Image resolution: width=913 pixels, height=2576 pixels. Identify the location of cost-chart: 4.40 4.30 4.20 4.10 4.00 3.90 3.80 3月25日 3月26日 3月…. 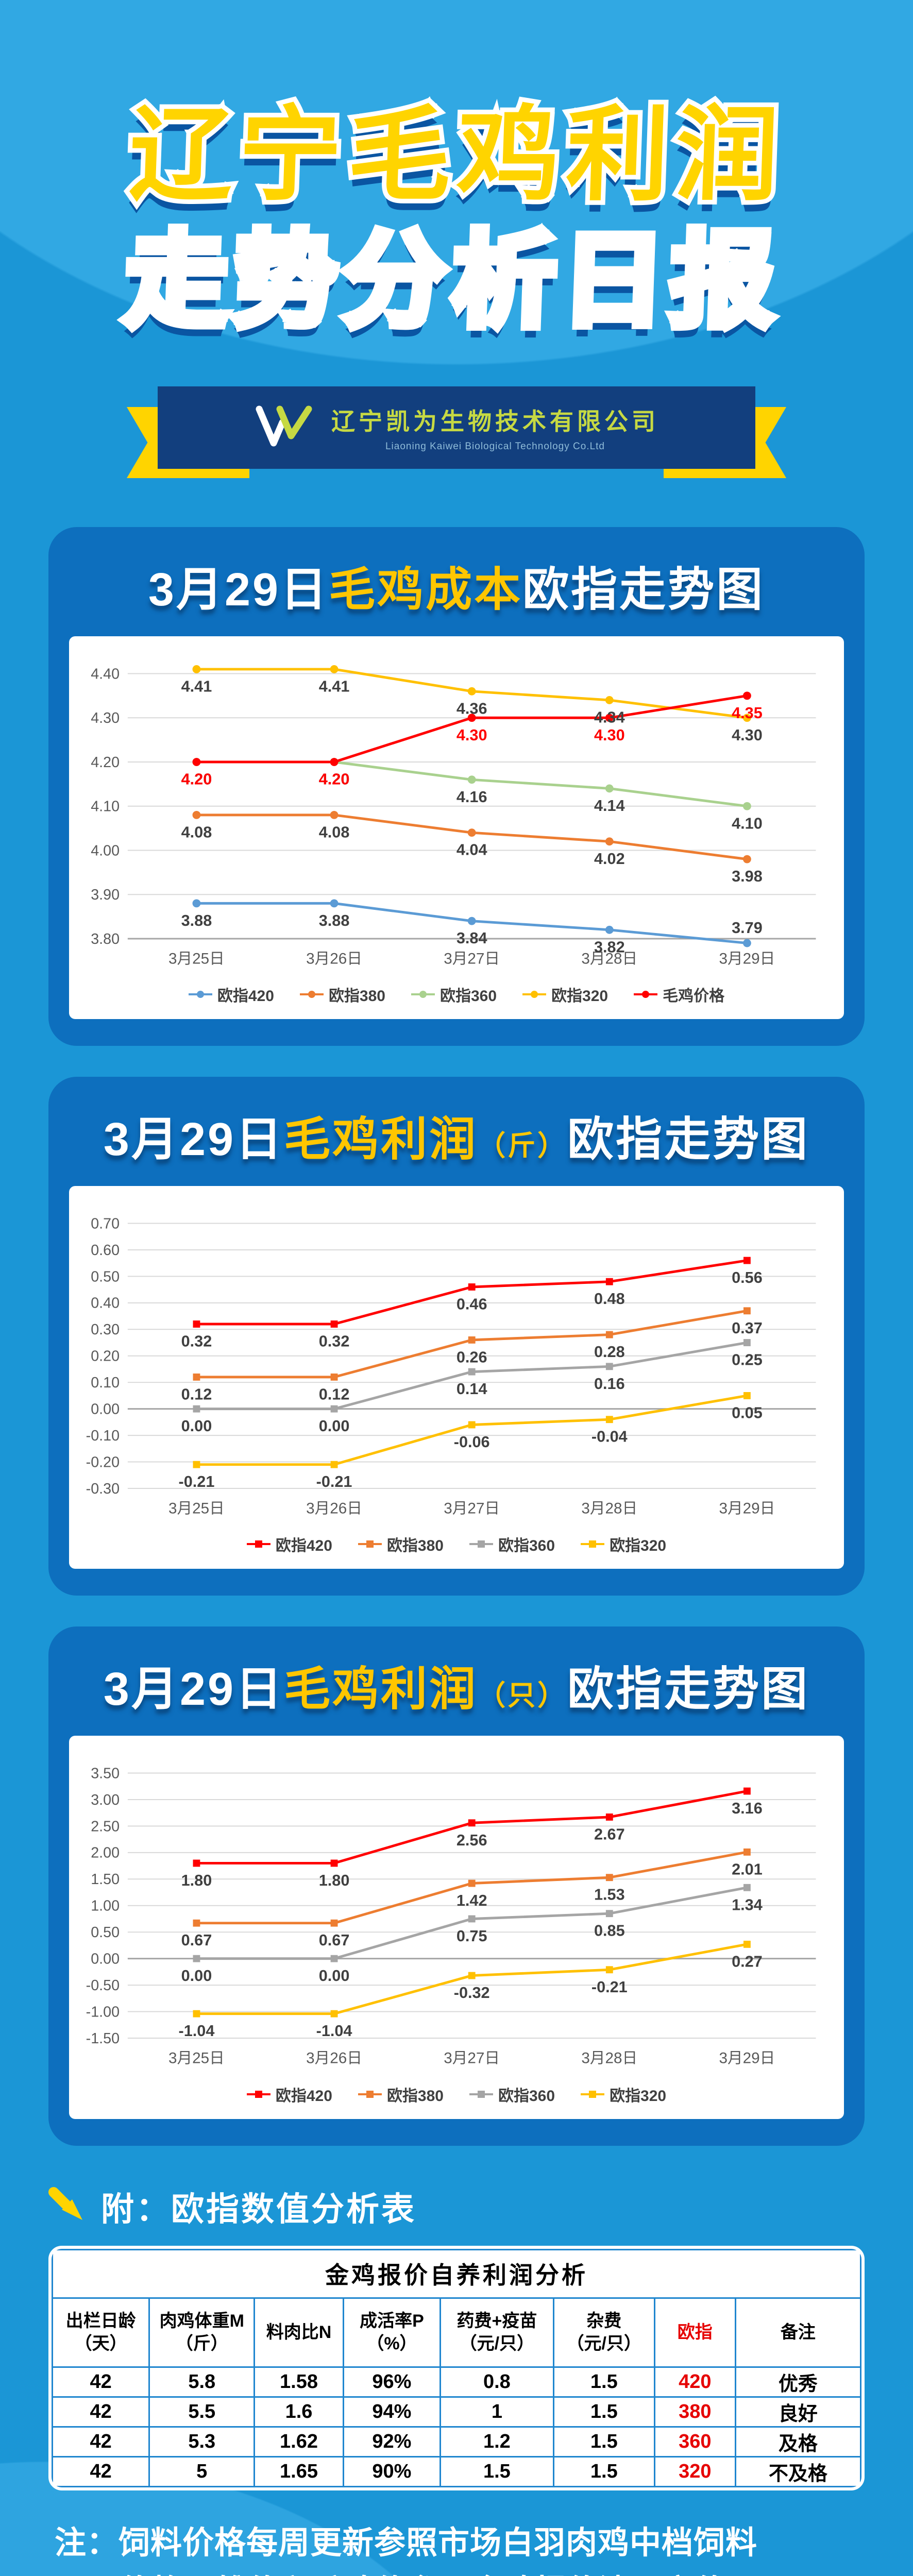
(457, 814).